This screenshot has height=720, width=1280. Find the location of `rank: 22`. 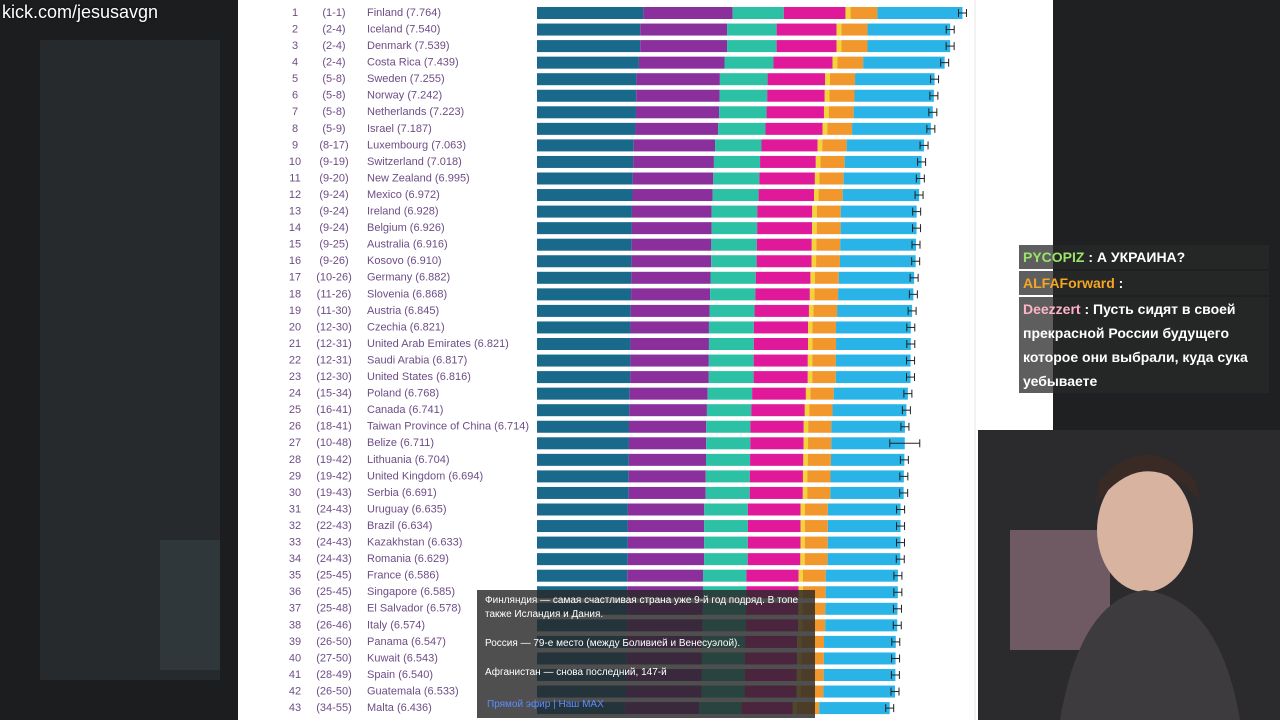

rank: 22 is located at coordinates (295, 360).